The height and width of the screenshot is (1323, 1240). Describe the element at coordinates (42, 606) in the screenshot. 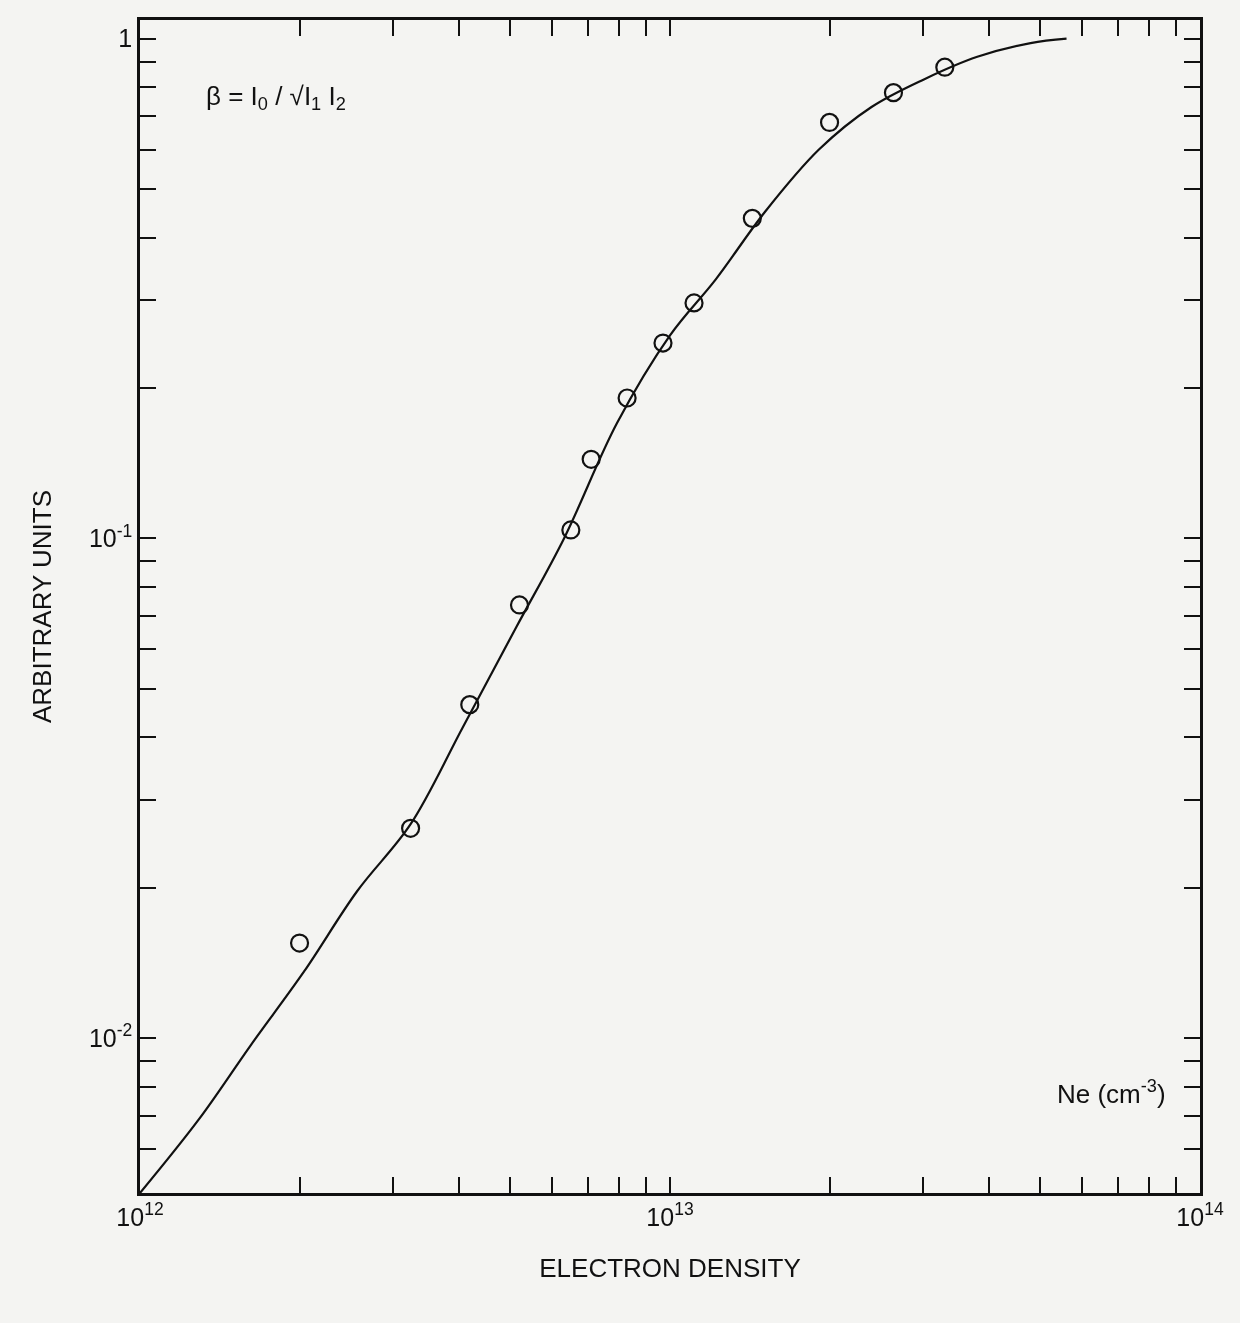

I see `y-axis-title: ARBITRARY UNITS` at that location.